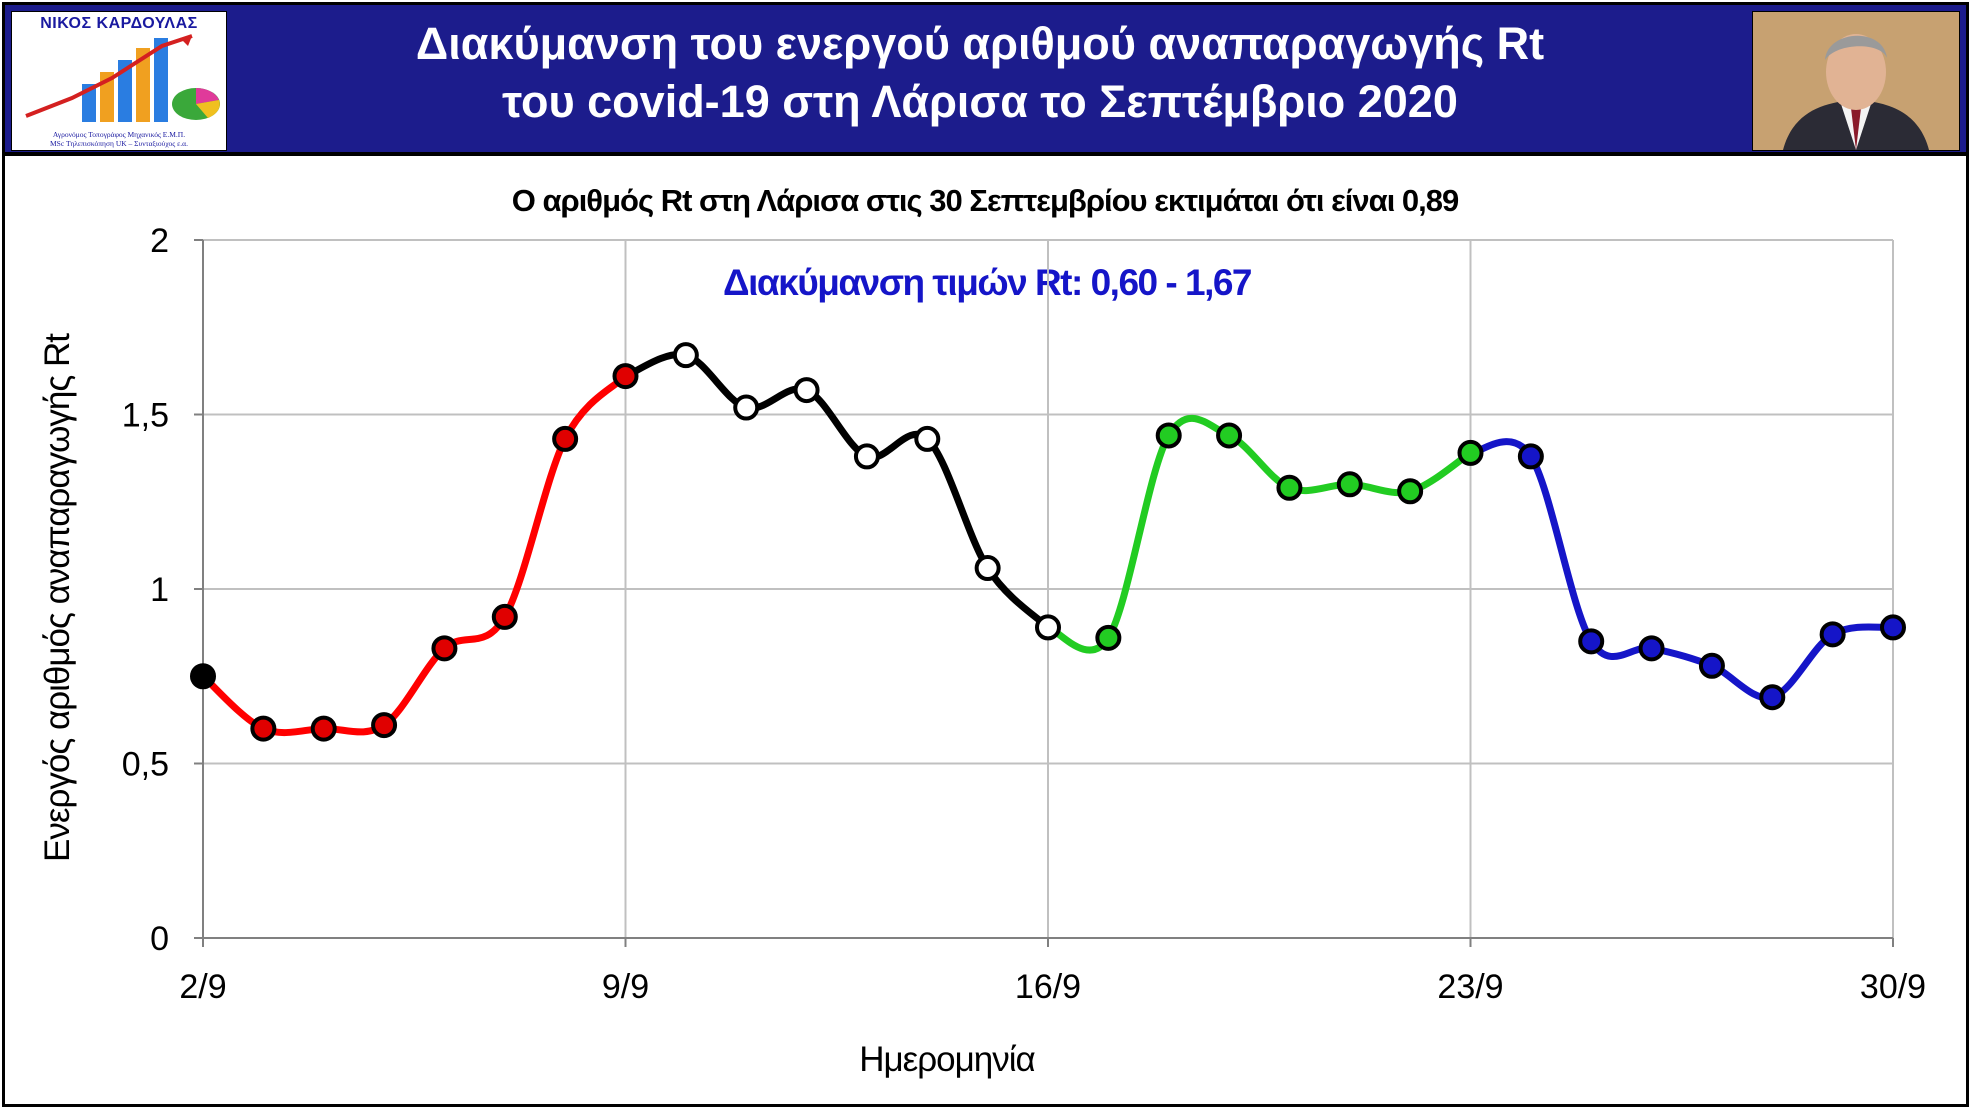 The height and width of the screenshot is (1107, 1969). Describe the element at coordinates (57, 597) in the screenshot. I see `y-axis-label: Ενεργός αριθμός αναπαραγωγής Rt` at that location.